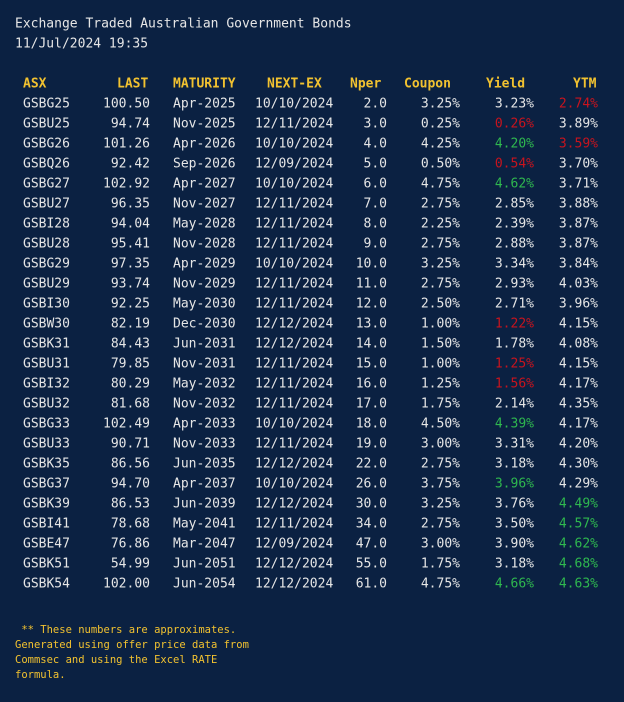  Describe the element at coordinates (514, 244) in the screenshot. I see `cell: 2.88%` at that location.